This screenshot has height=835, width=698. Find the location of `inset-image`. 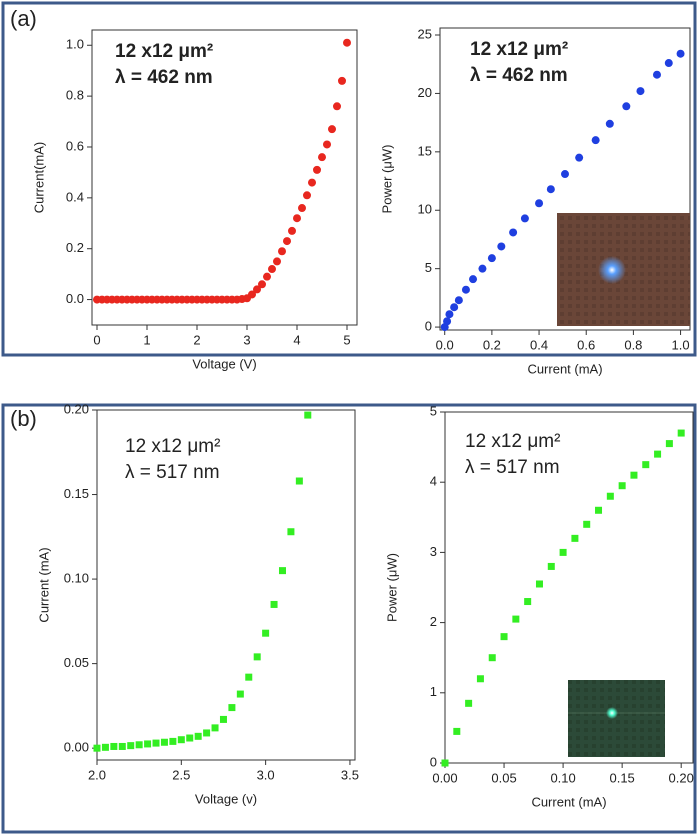

inset-image is located at coordinates (616, 718).